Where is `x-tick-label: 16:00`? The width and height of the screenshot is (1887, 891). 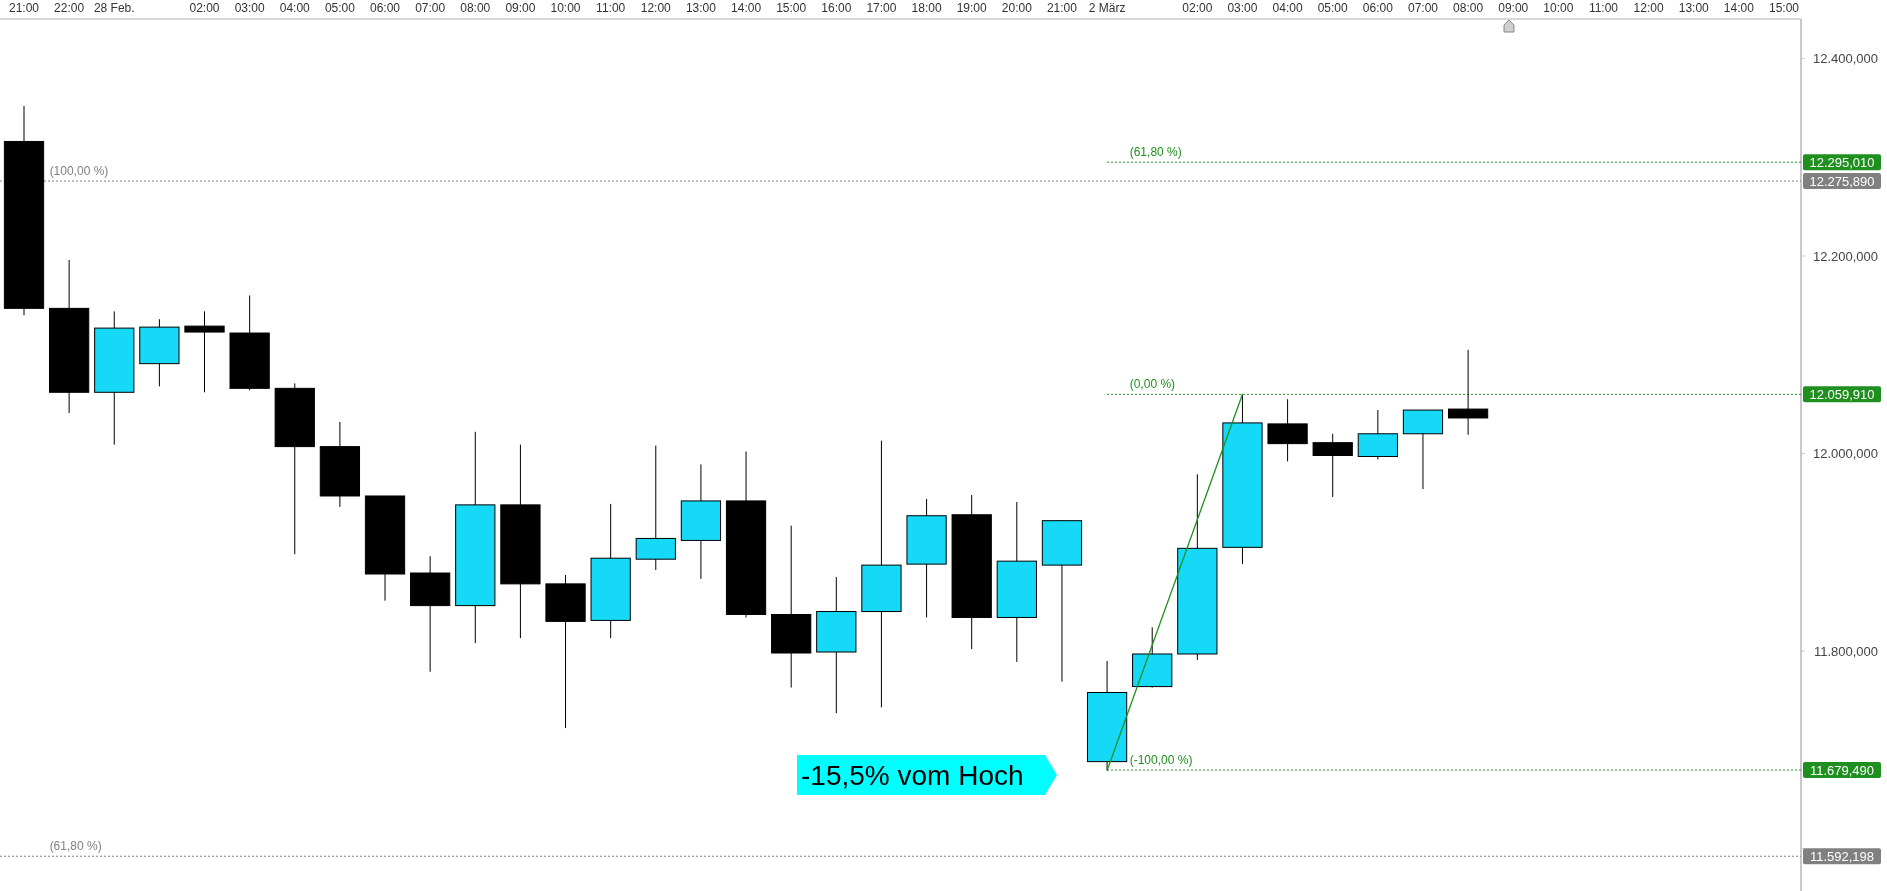 x-tick-label: 16:00 is located at coordinates (836, 8).